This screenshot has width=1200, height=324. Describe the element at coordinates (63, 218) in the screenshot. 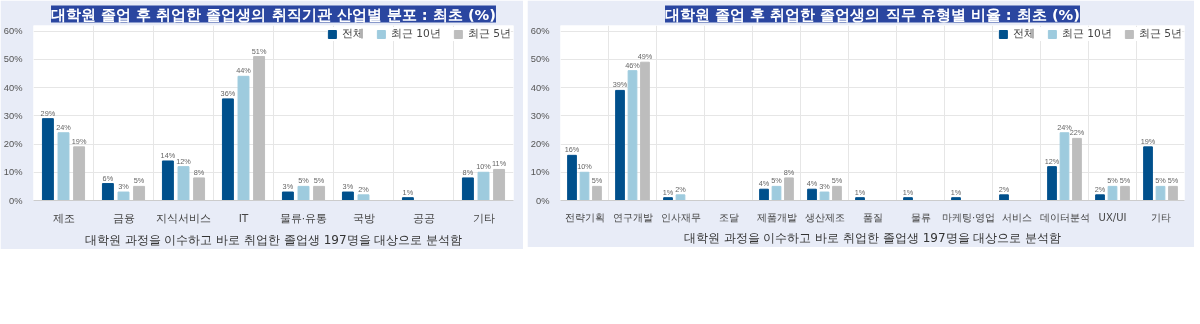

I see `x-tick-label: 제조` at that location.